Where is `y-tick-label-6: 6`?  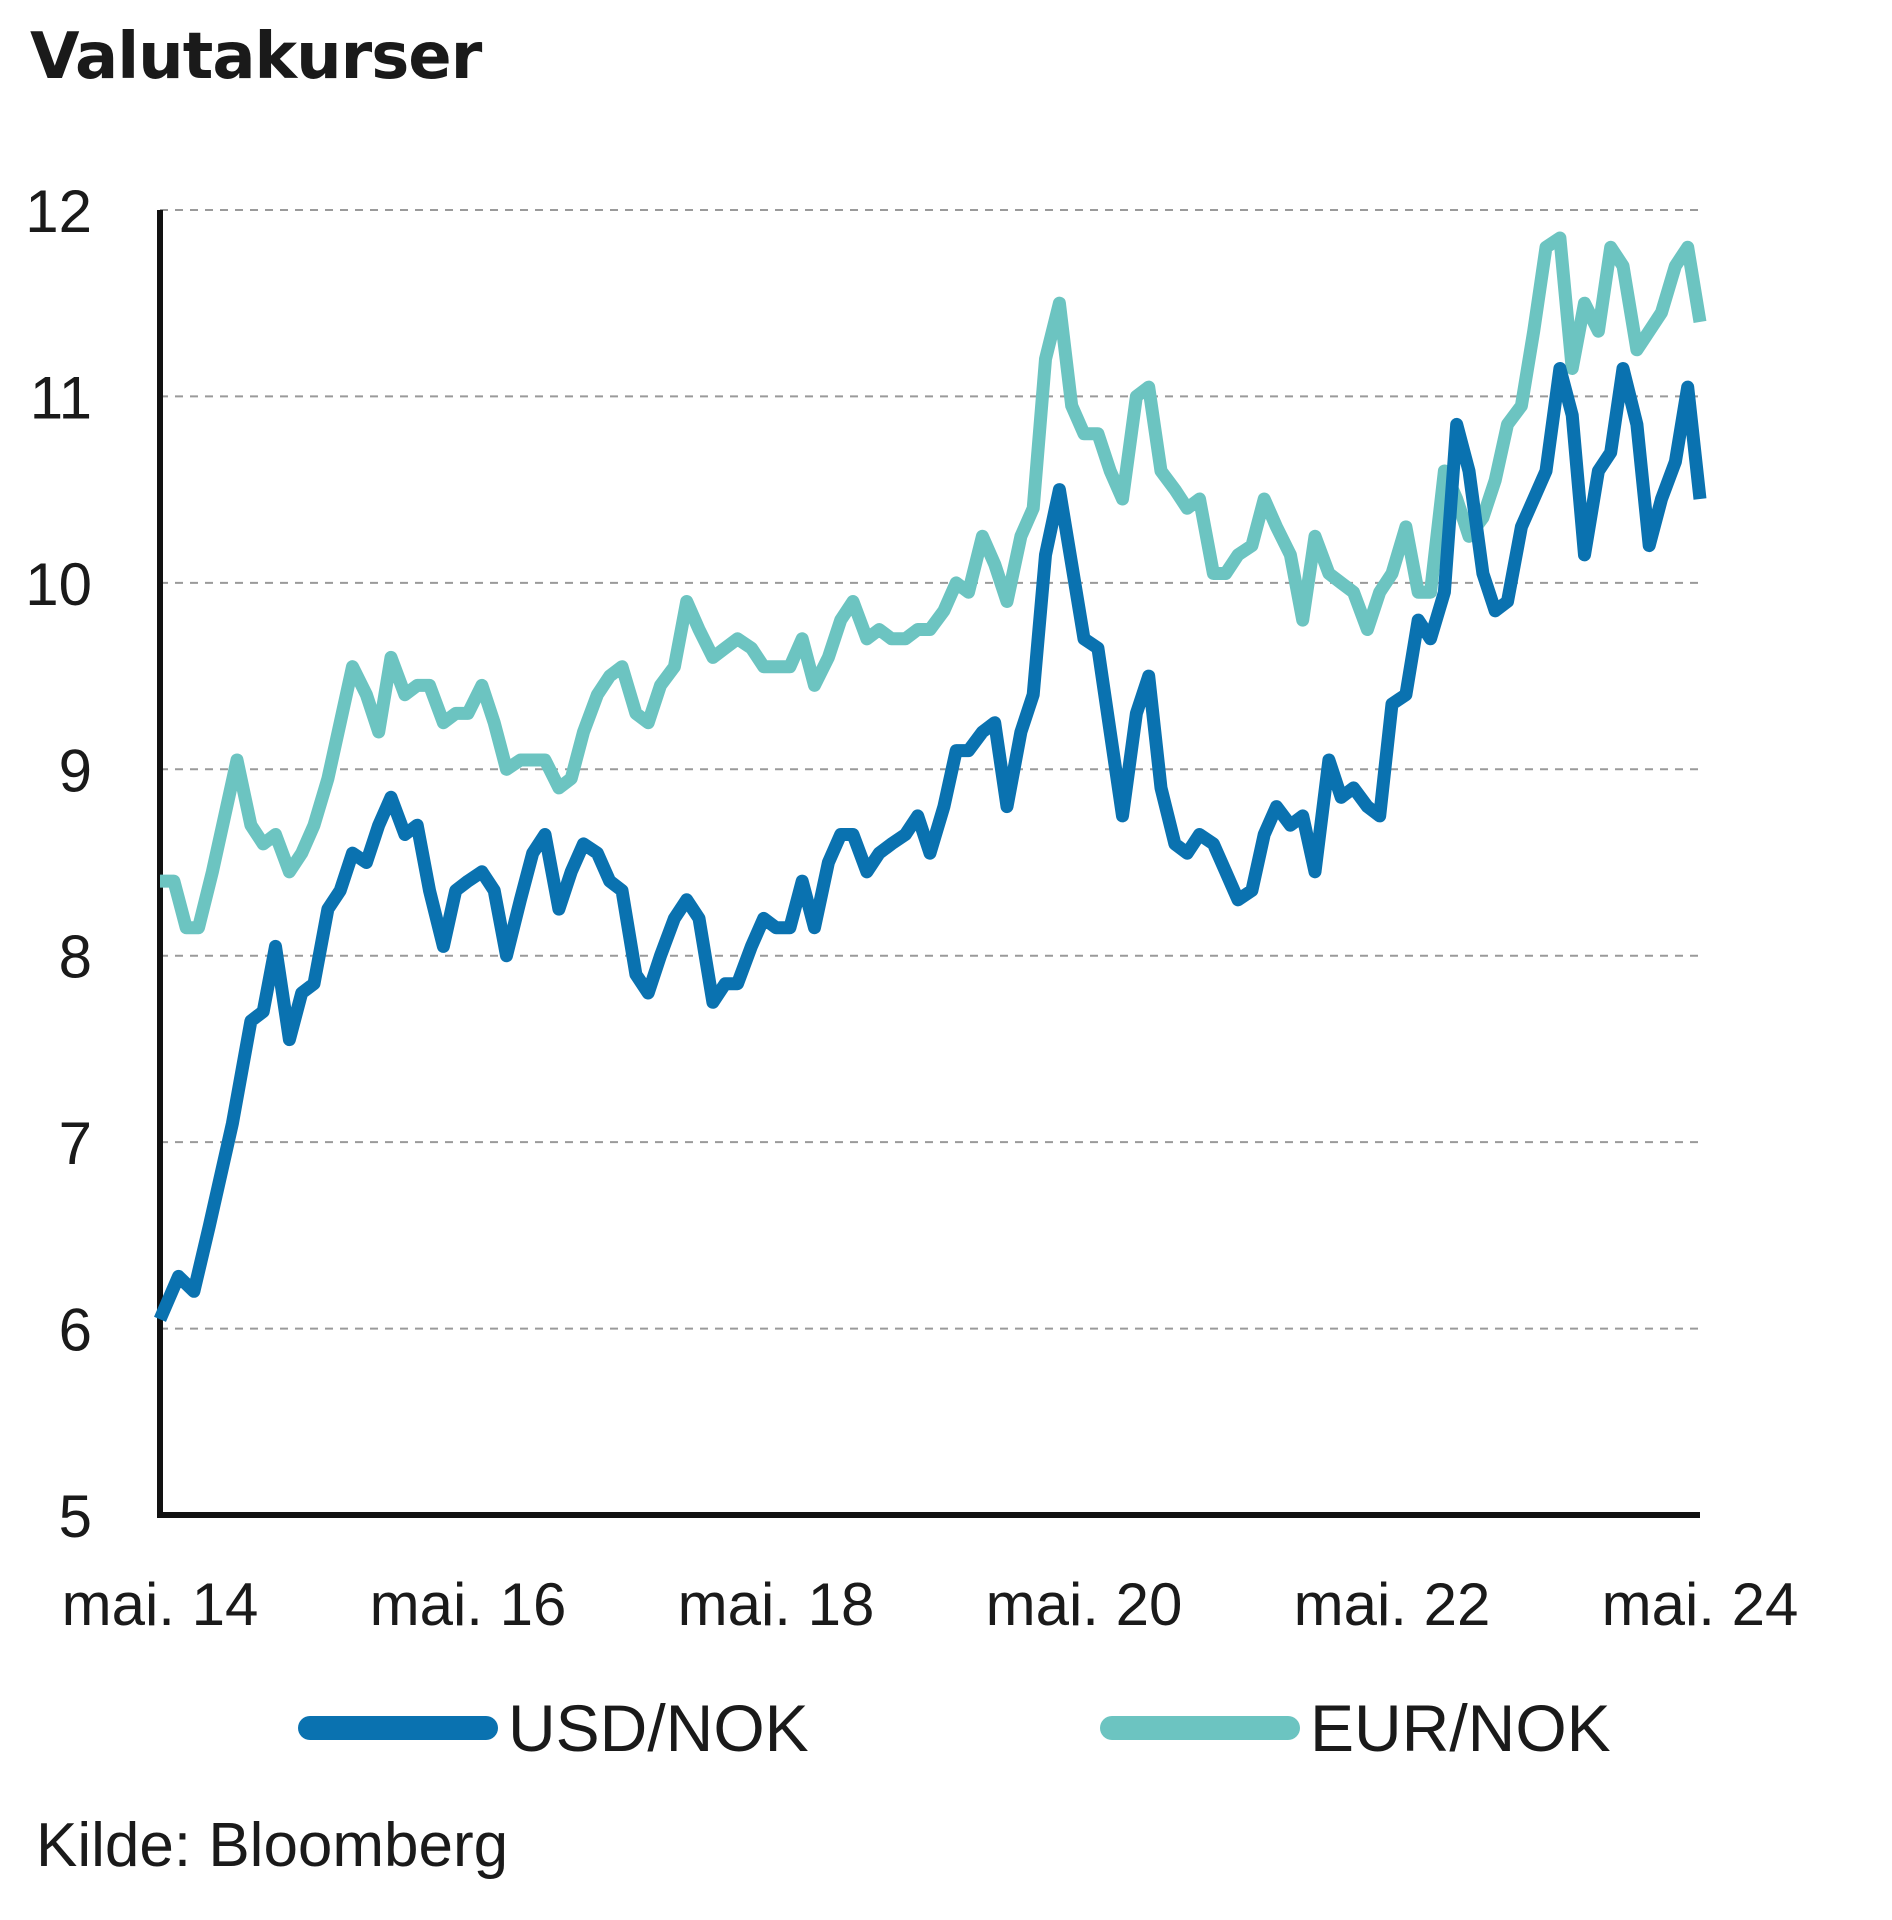
y-tick-label-6: 6 is located at coordinates (75, 1330).